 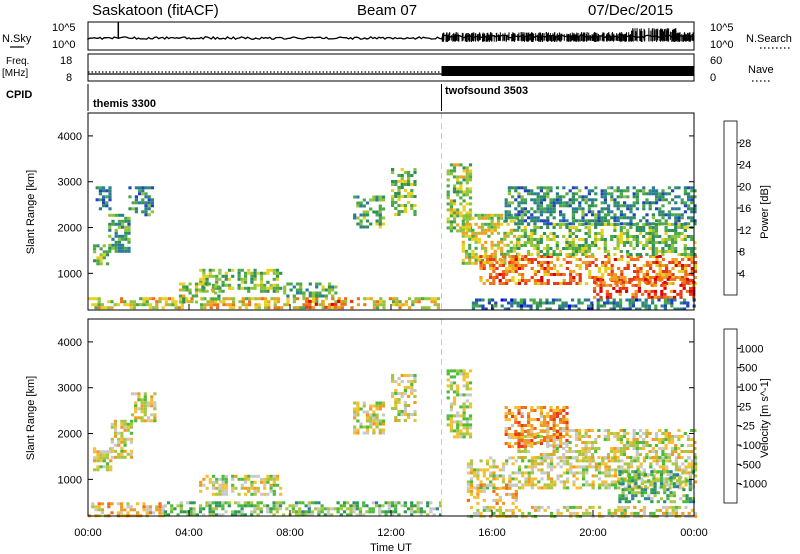 I want to click on nsky-label: N.Sky, so click(x=17, y=39).